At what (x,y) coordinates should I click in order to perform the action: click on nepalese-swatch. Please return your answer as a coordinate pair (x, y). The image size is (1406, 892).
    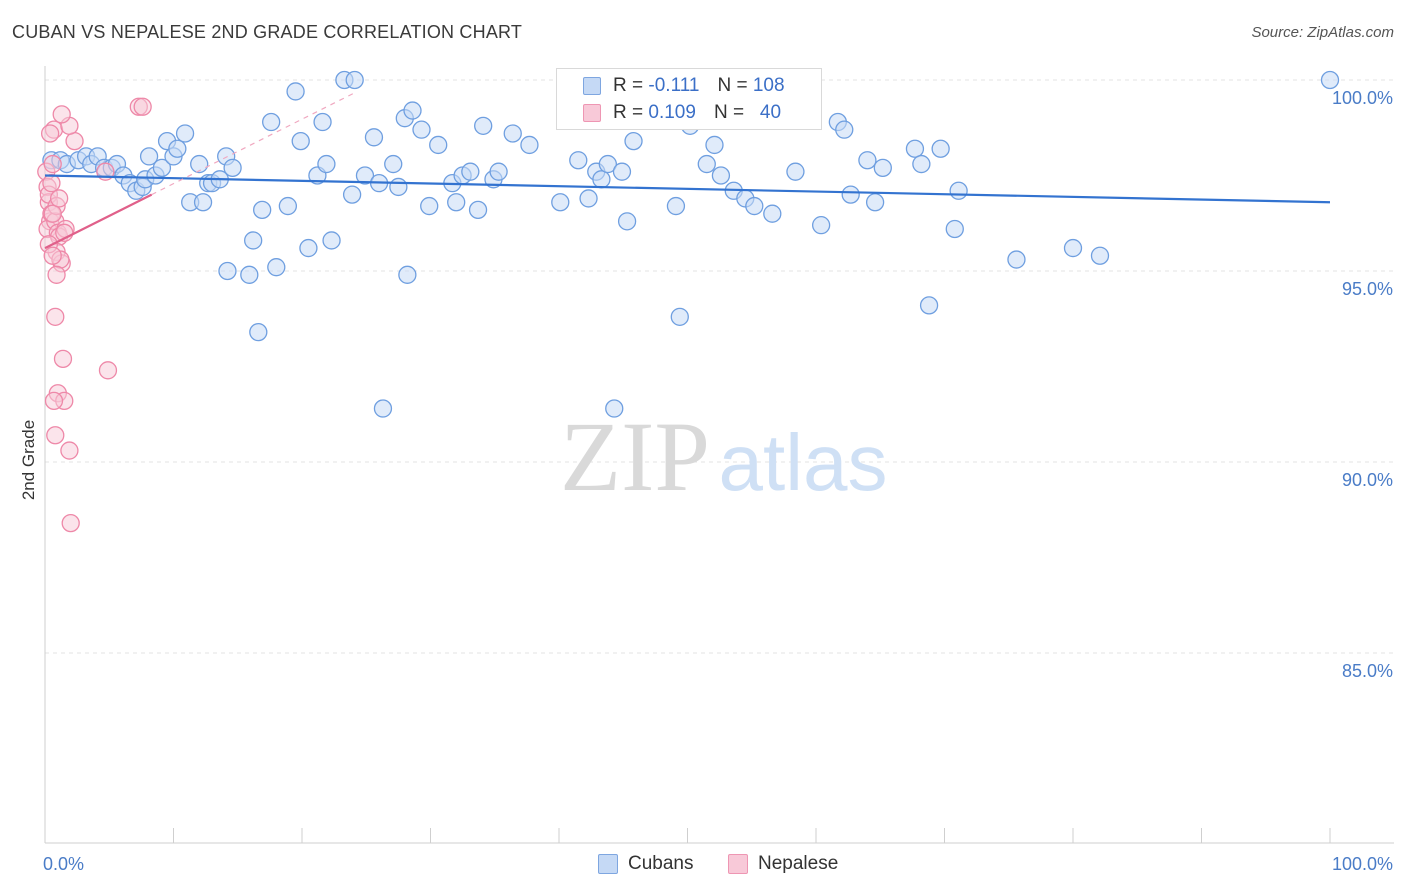
    Looking at the image, I should click on (592, 113).